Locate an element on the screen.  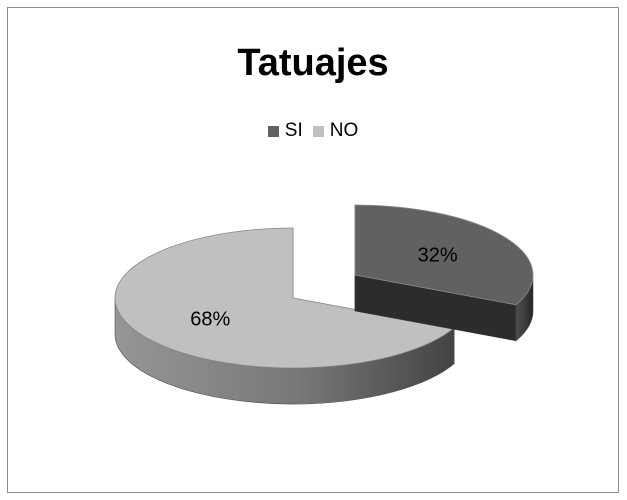
legend-entry-si: SI is located at coordinates (285, 131).